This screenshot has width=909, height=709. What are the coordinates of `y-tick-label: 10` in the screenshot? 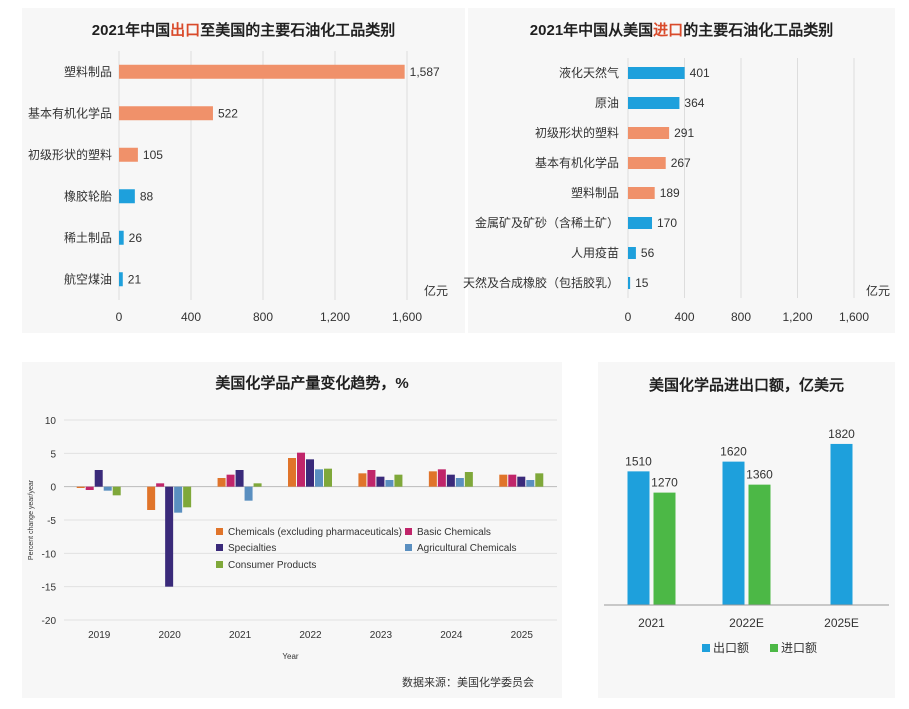 It's located at (51, 421).